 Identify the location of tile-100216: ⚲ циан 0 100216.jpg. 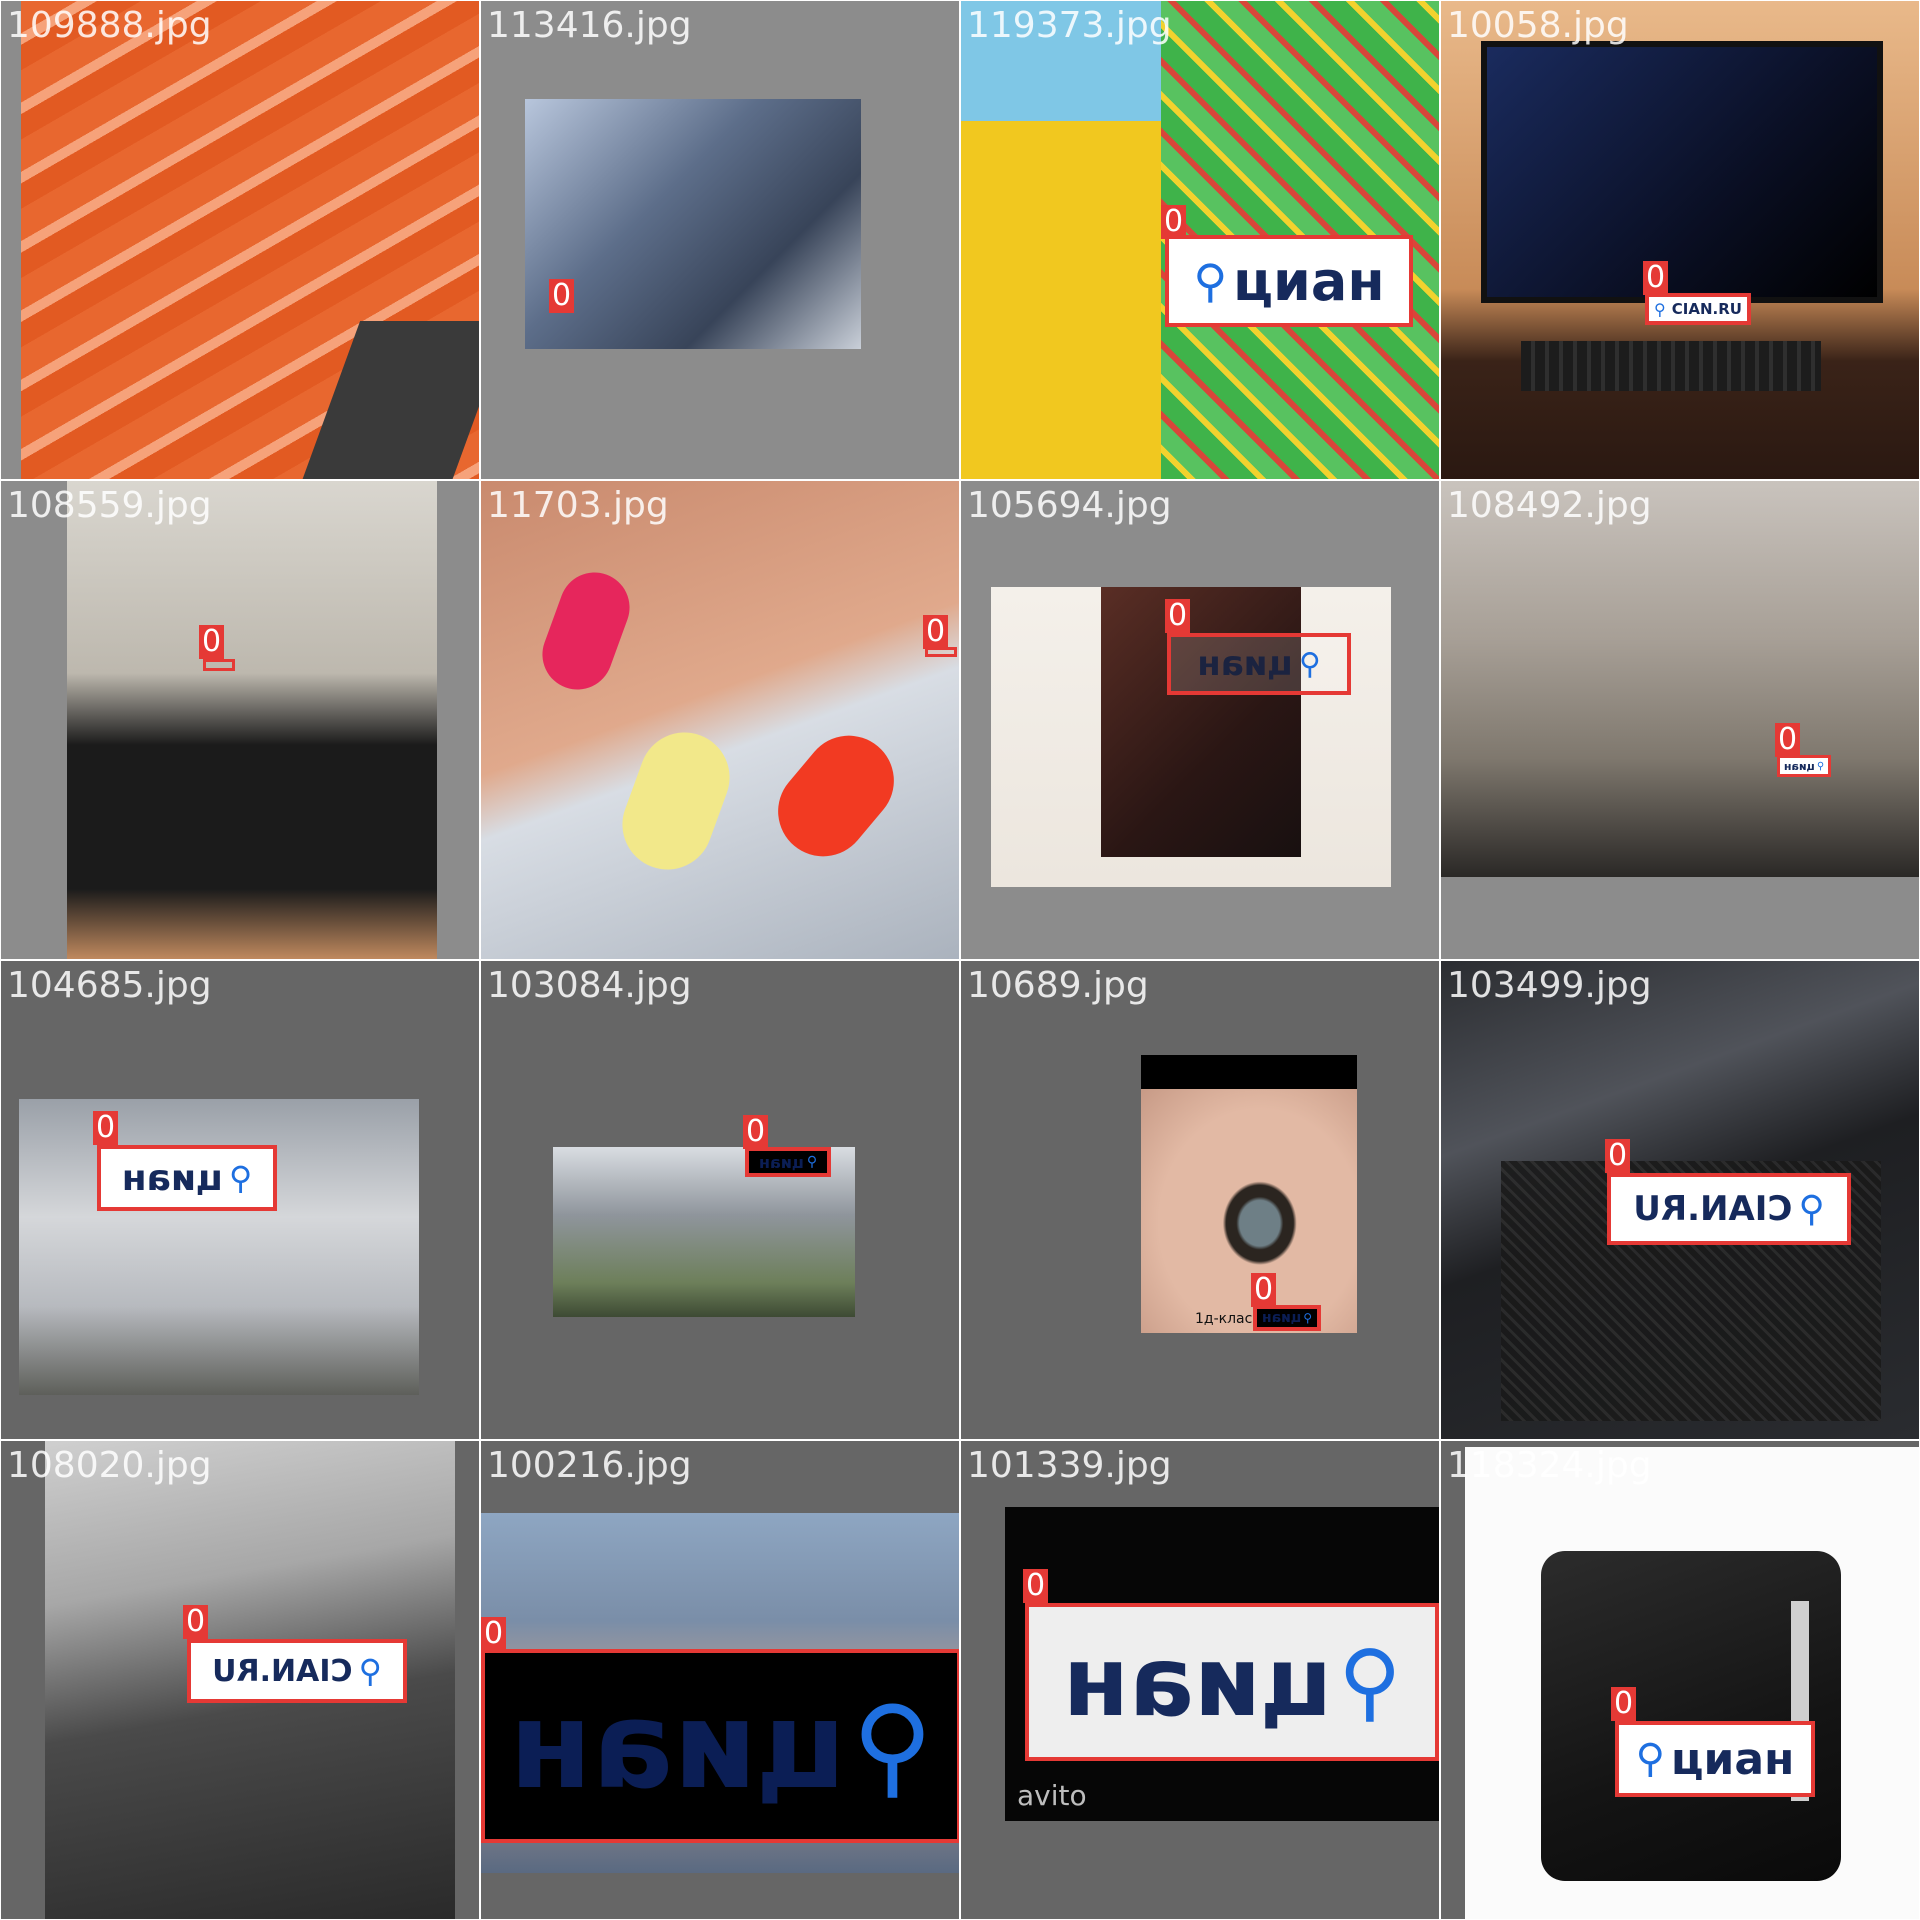
(720, 1680).